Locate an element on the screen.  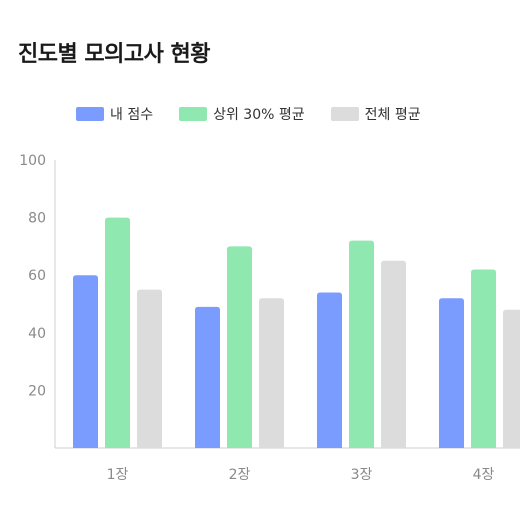
legend-swatch-top30-avg is located at coordinates (193, 114).